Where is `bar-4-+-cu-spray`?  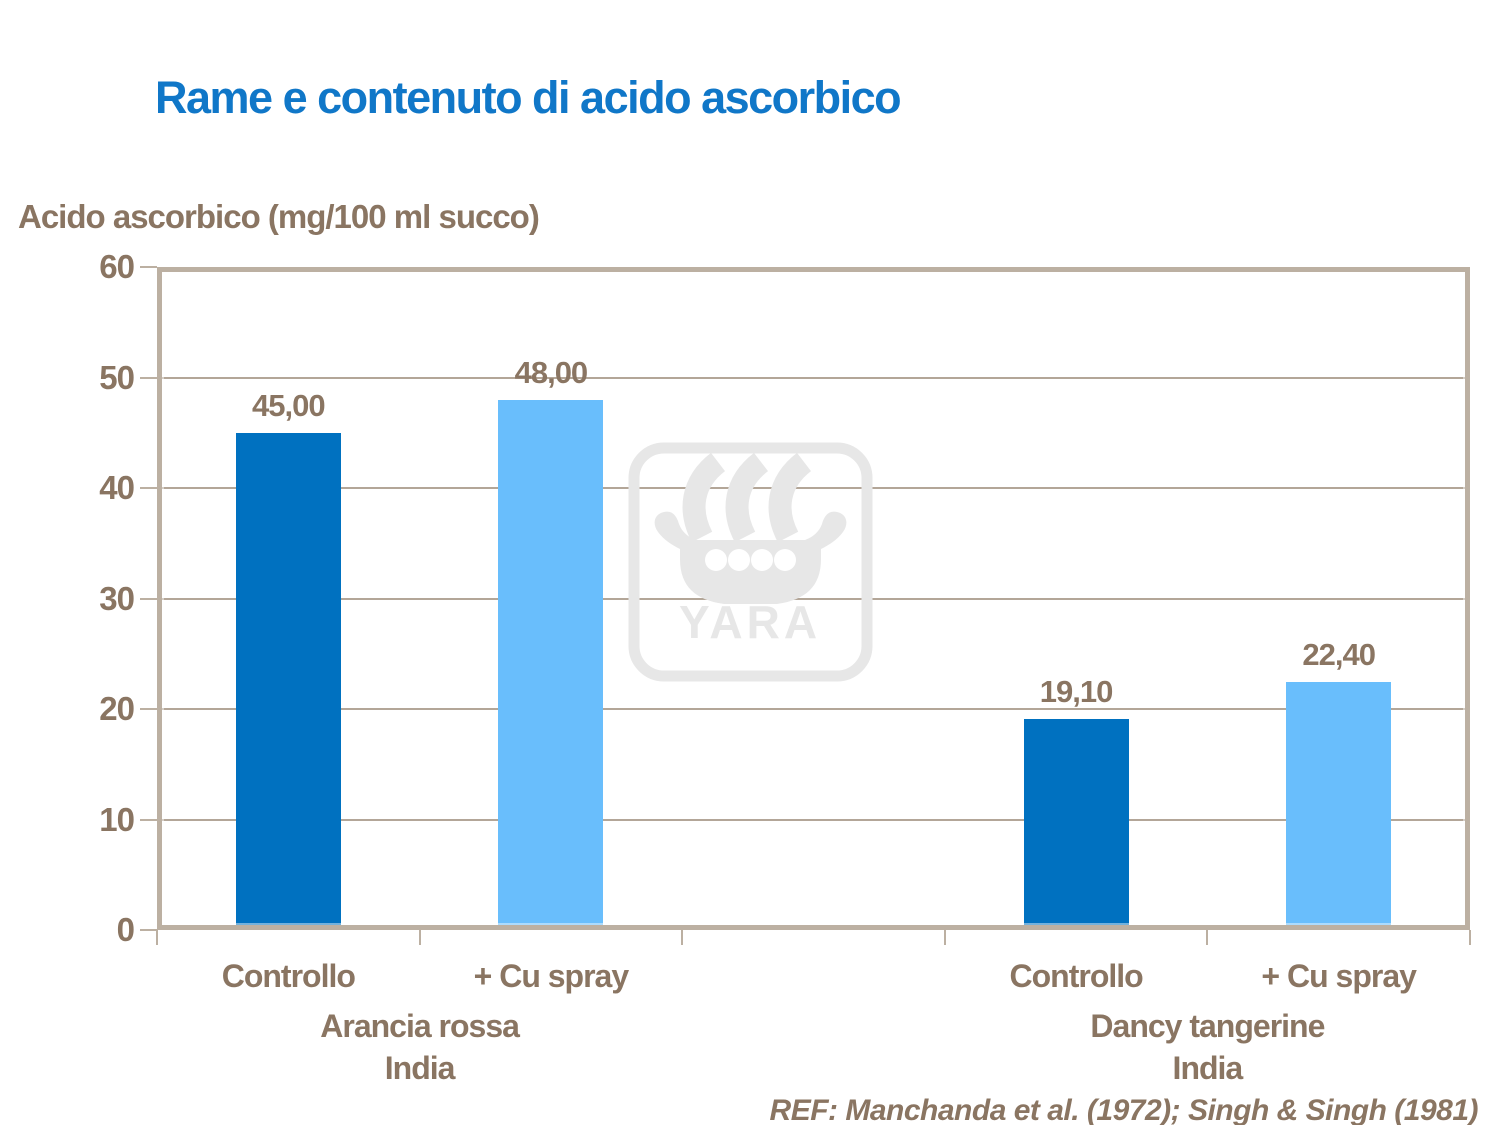
bar-4-+-cu-spray is located at coordinates (1339, 803).